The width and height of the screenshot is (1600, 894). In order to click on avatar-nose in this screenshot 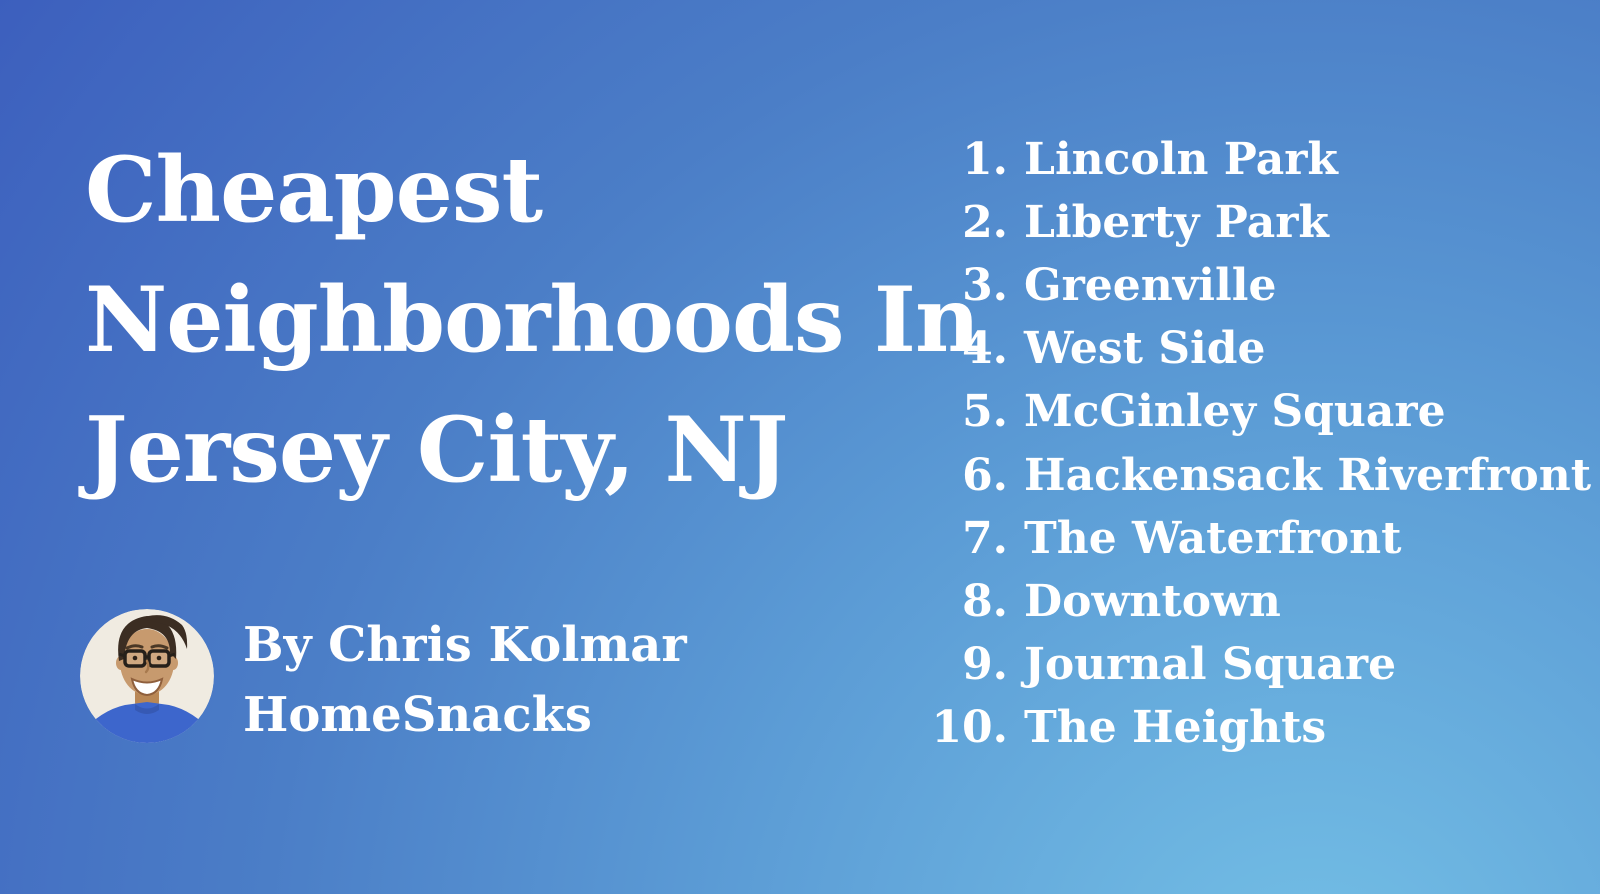, I will do `click(147, 666)`.